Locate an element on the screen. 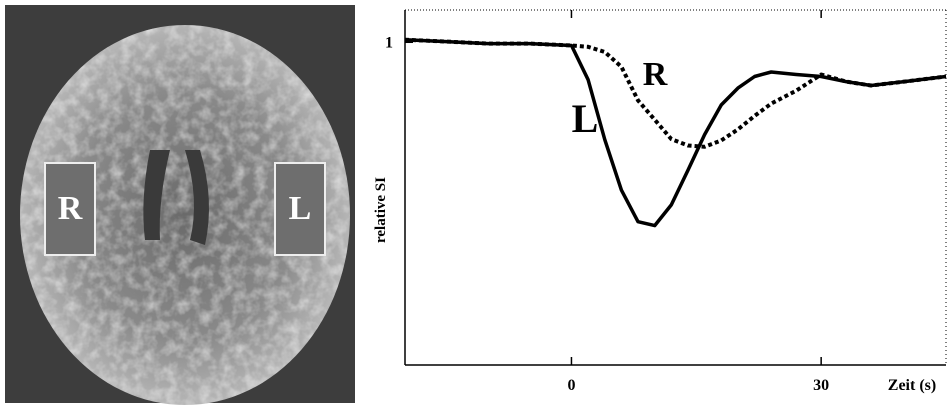 Image resolution: width=948 pixels, height=413 pixels. roi-label: R is located at coordinates (70, 208).